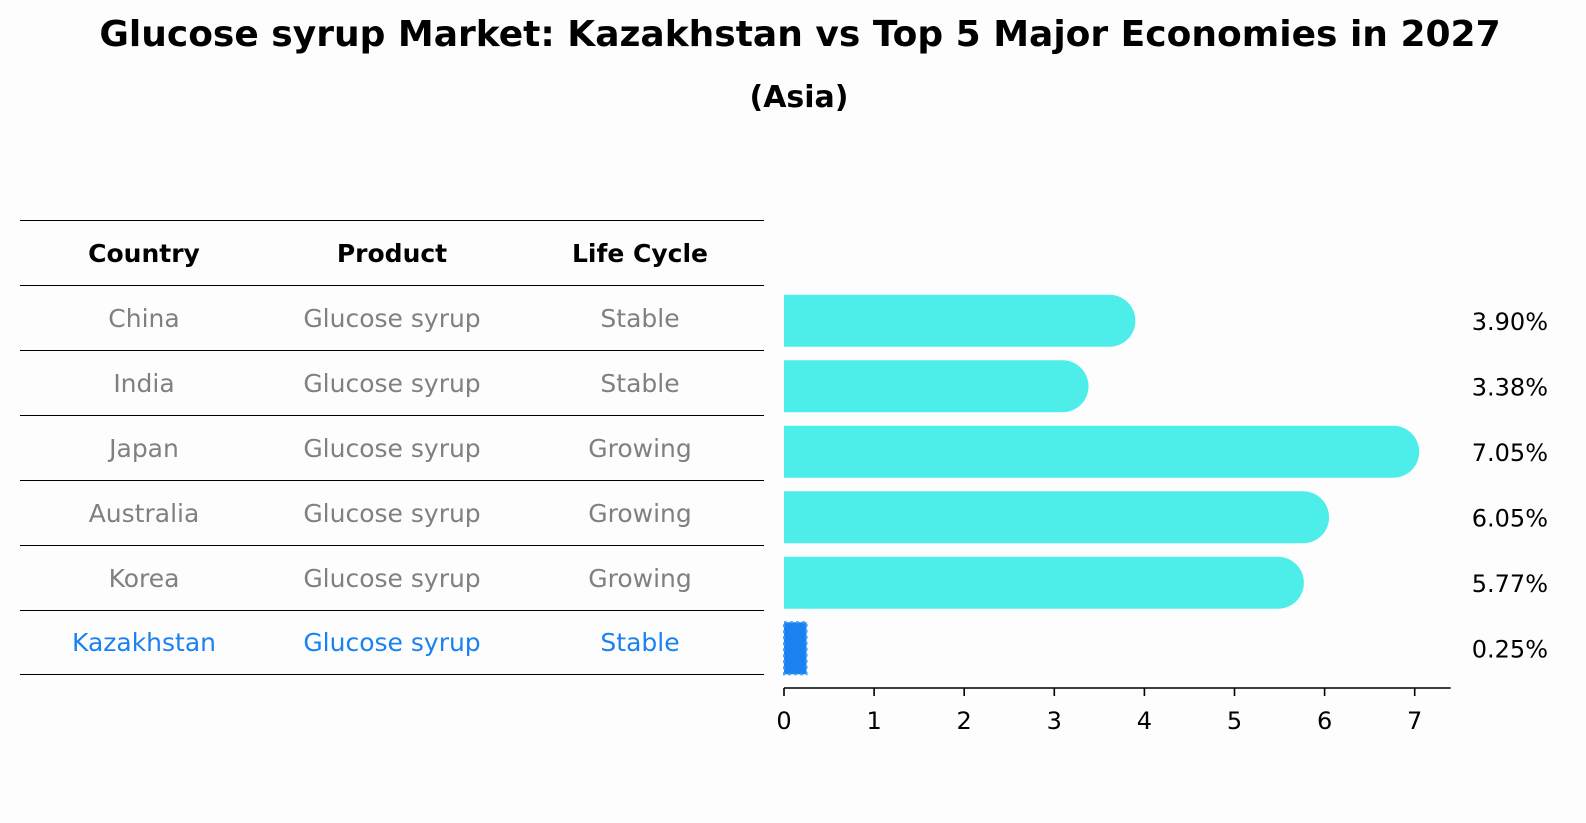 This screenshot has height=823, width=1586. I want to click on x-tick-label: 5, so click(1234, 721).